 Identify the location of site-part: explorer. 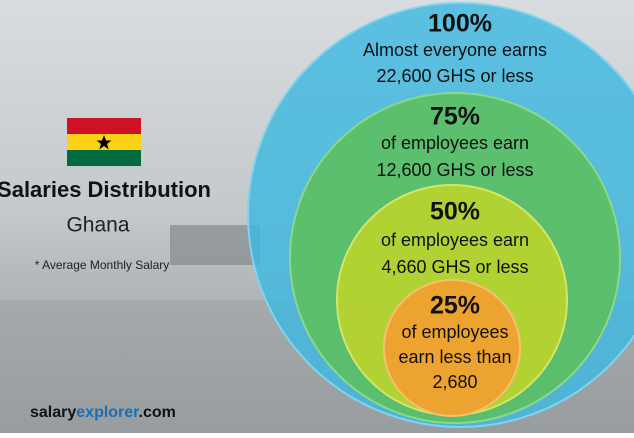
(107, 412).